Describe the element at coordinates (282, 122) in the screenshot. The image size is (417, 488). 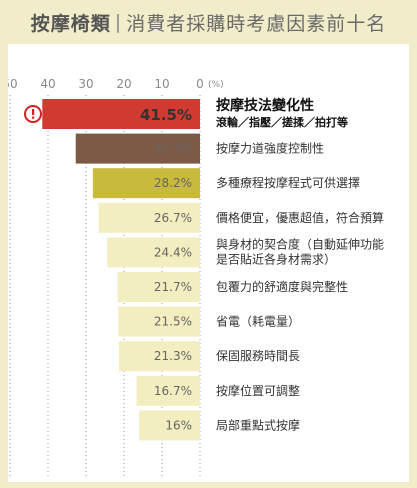
I see `category-label: 滾輪／指壓／搓揉／拍打等` at that location.